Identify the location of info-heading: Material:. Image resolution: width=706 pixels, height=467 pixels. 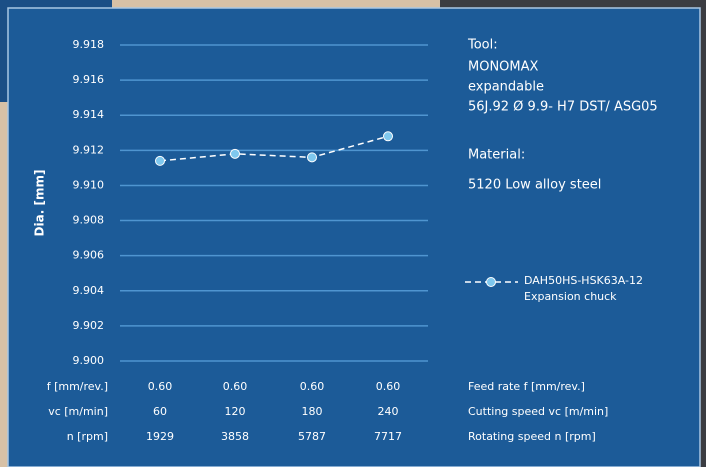
(496, 155).